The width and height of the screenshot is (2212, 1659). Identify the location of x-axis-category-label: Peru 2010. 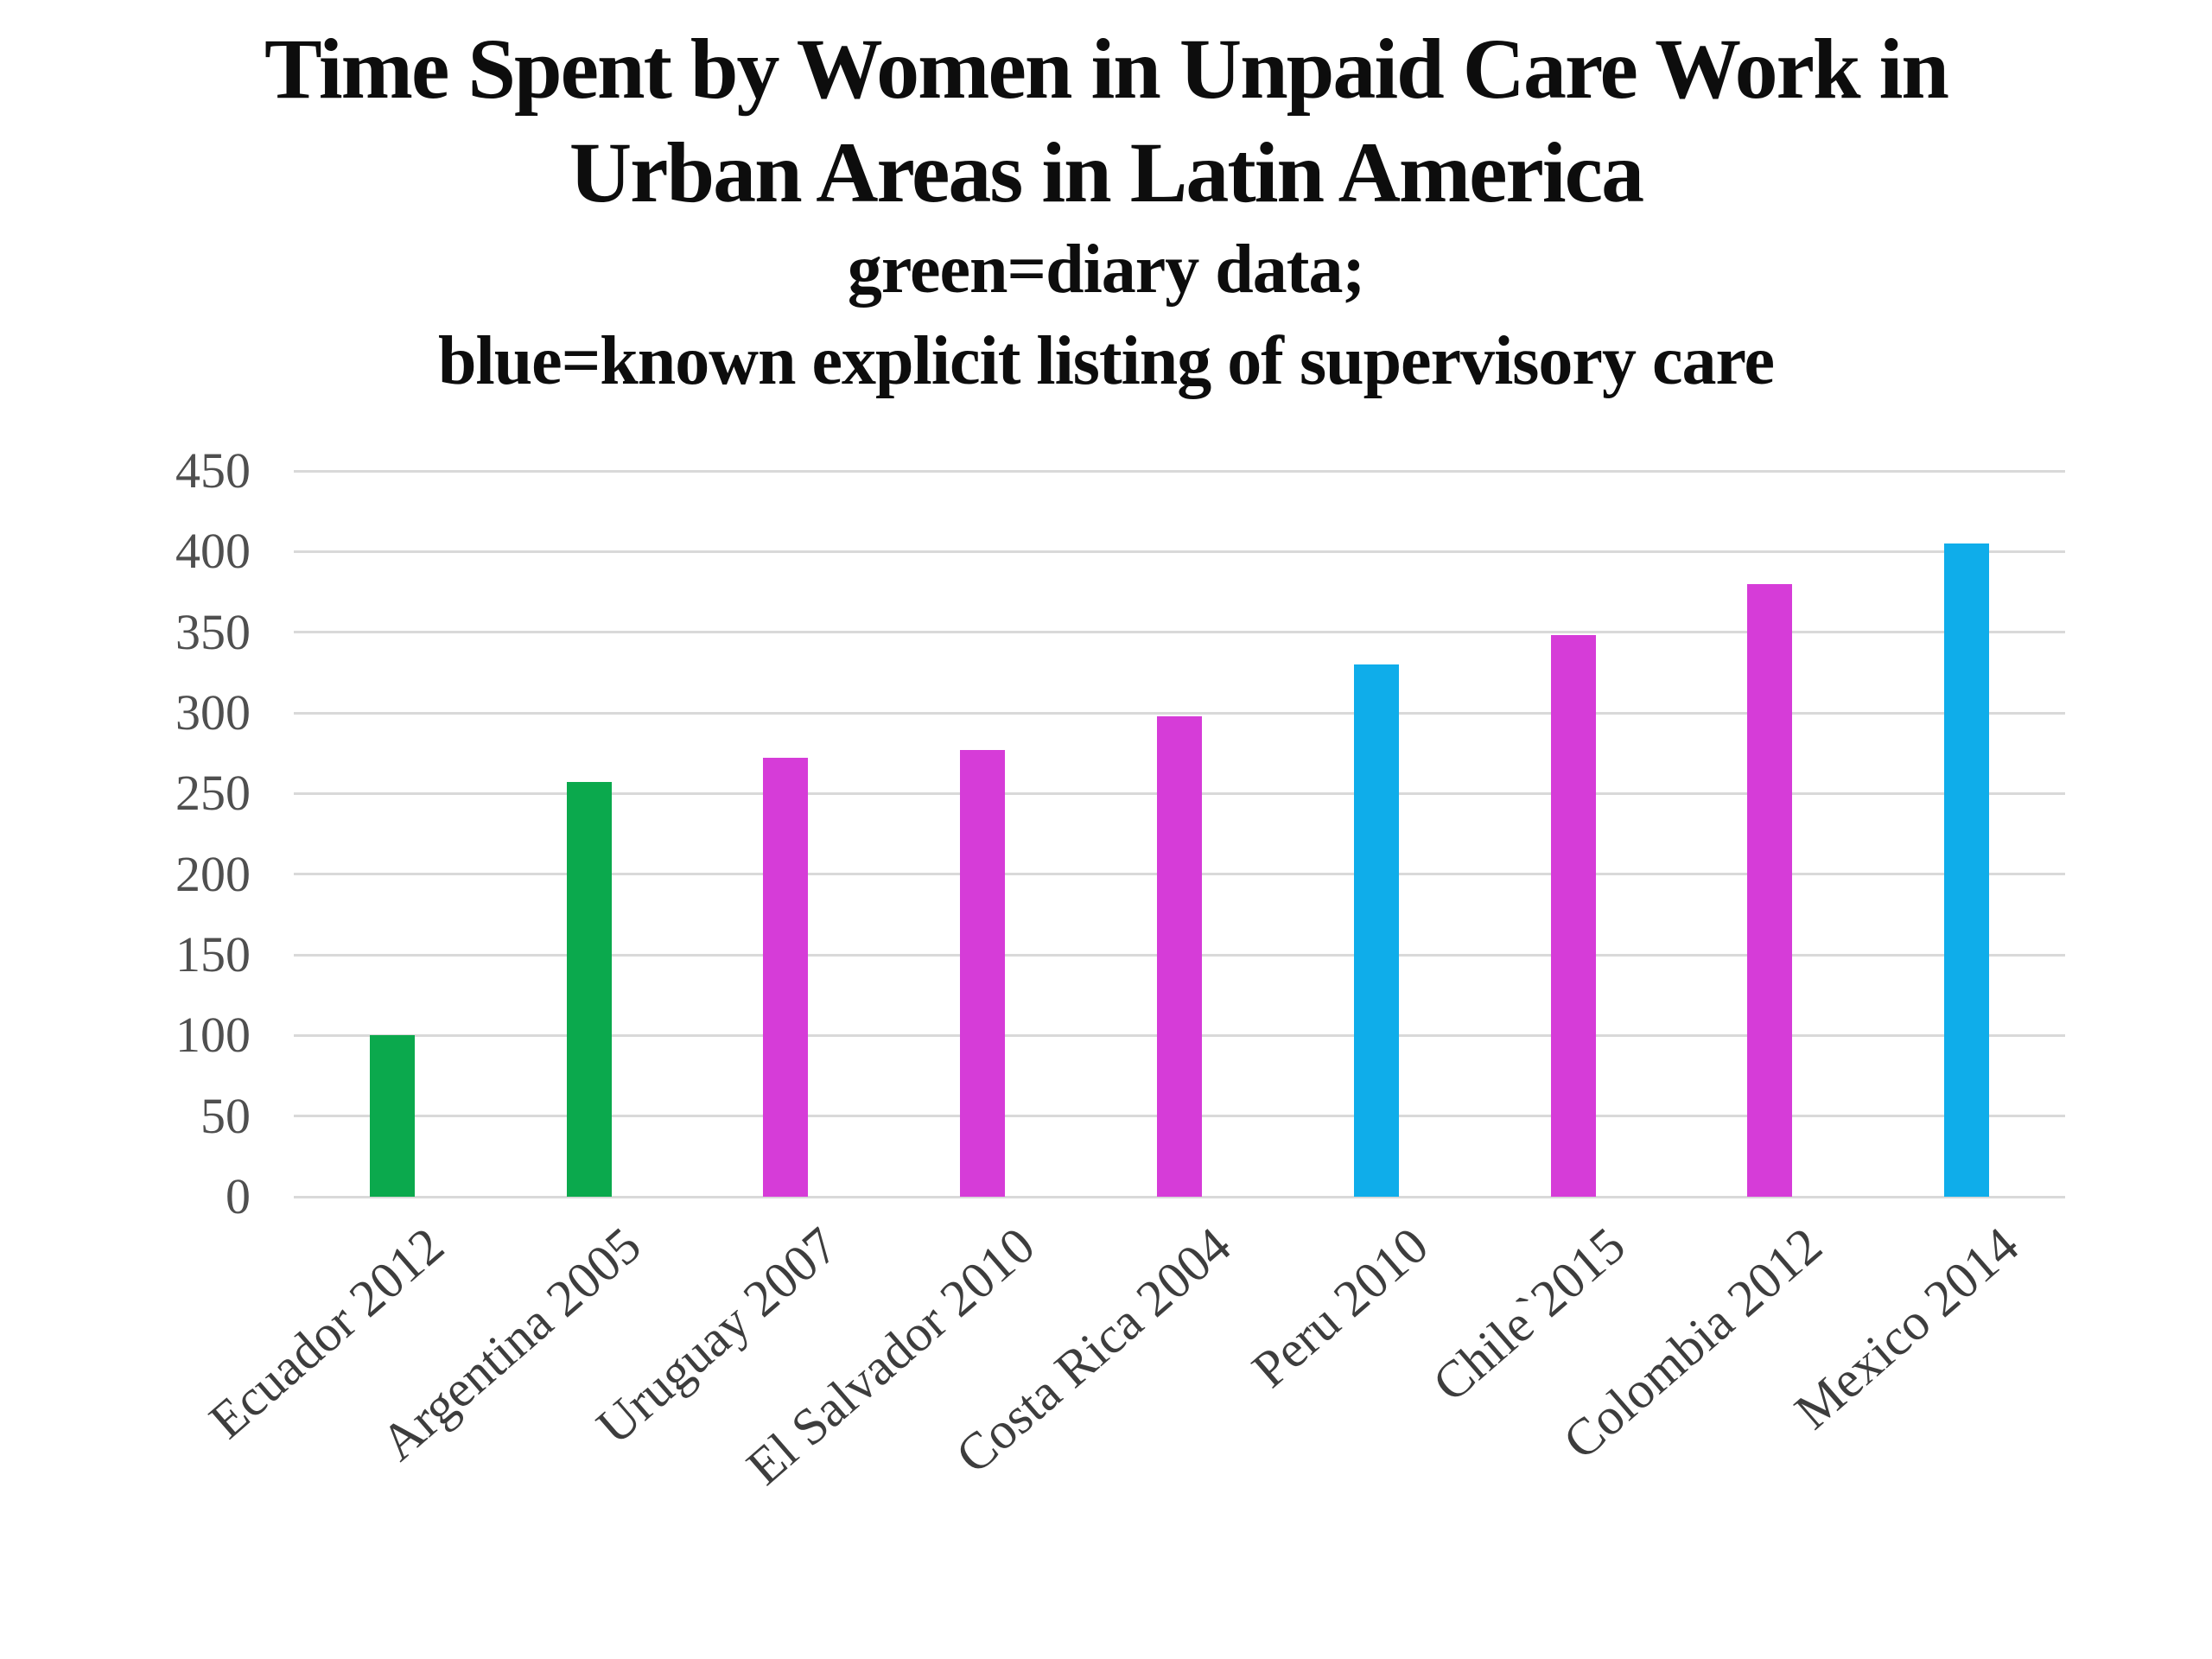
(1340, 1307).